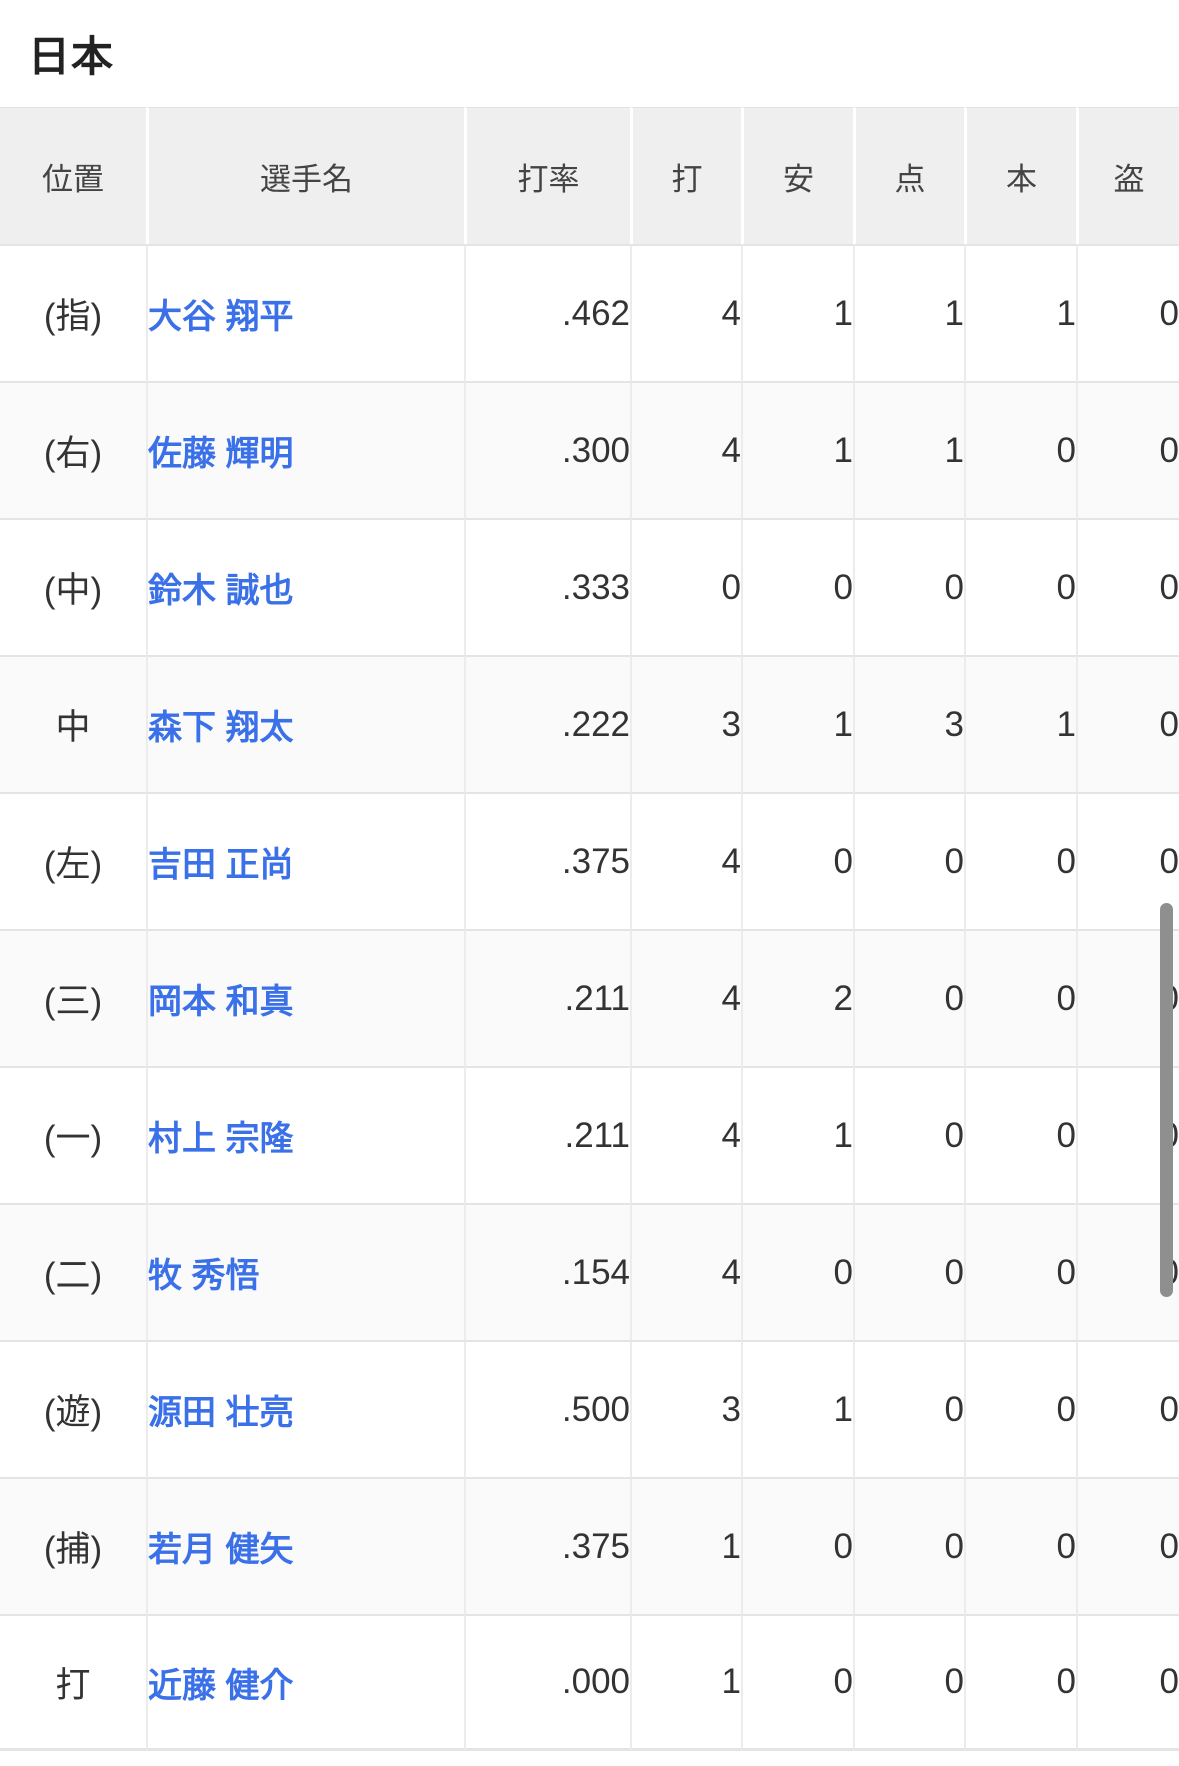 This screenshot has width=1179, height=1766. I want to click on position-cell: 打, so click(73, 1682).